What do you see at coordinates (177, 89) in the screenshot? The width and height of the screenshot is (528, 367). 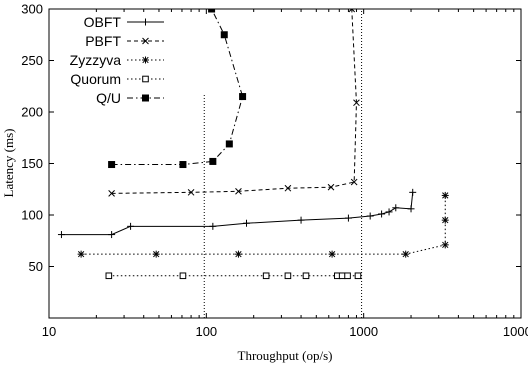 I see `series-q-u` at bounding box center [177, 89].